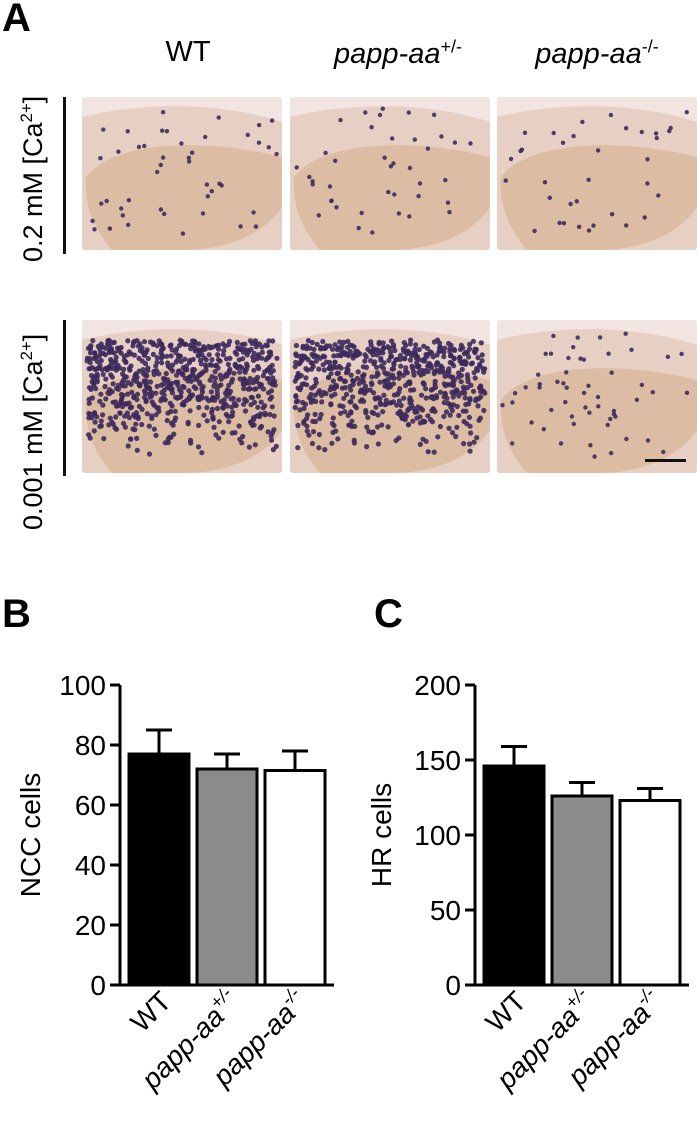 This screenshot has width=697, height=1134. I want to click on x-tick-label: WT, so click(151, 1011).